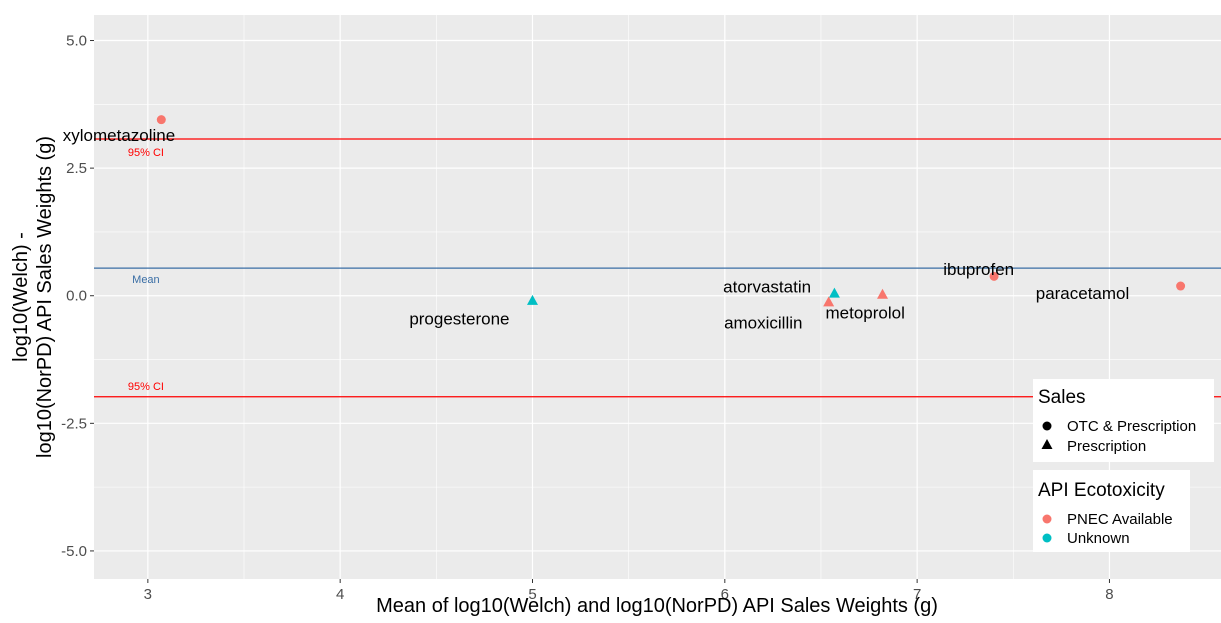 Image resolution: width=1221 pixels, height=623 pixels. Describe the element at coordinates (1098, 538) in the screenshot. I see `legend-ecotoxicity-item-unknown: Unknown` at that location.